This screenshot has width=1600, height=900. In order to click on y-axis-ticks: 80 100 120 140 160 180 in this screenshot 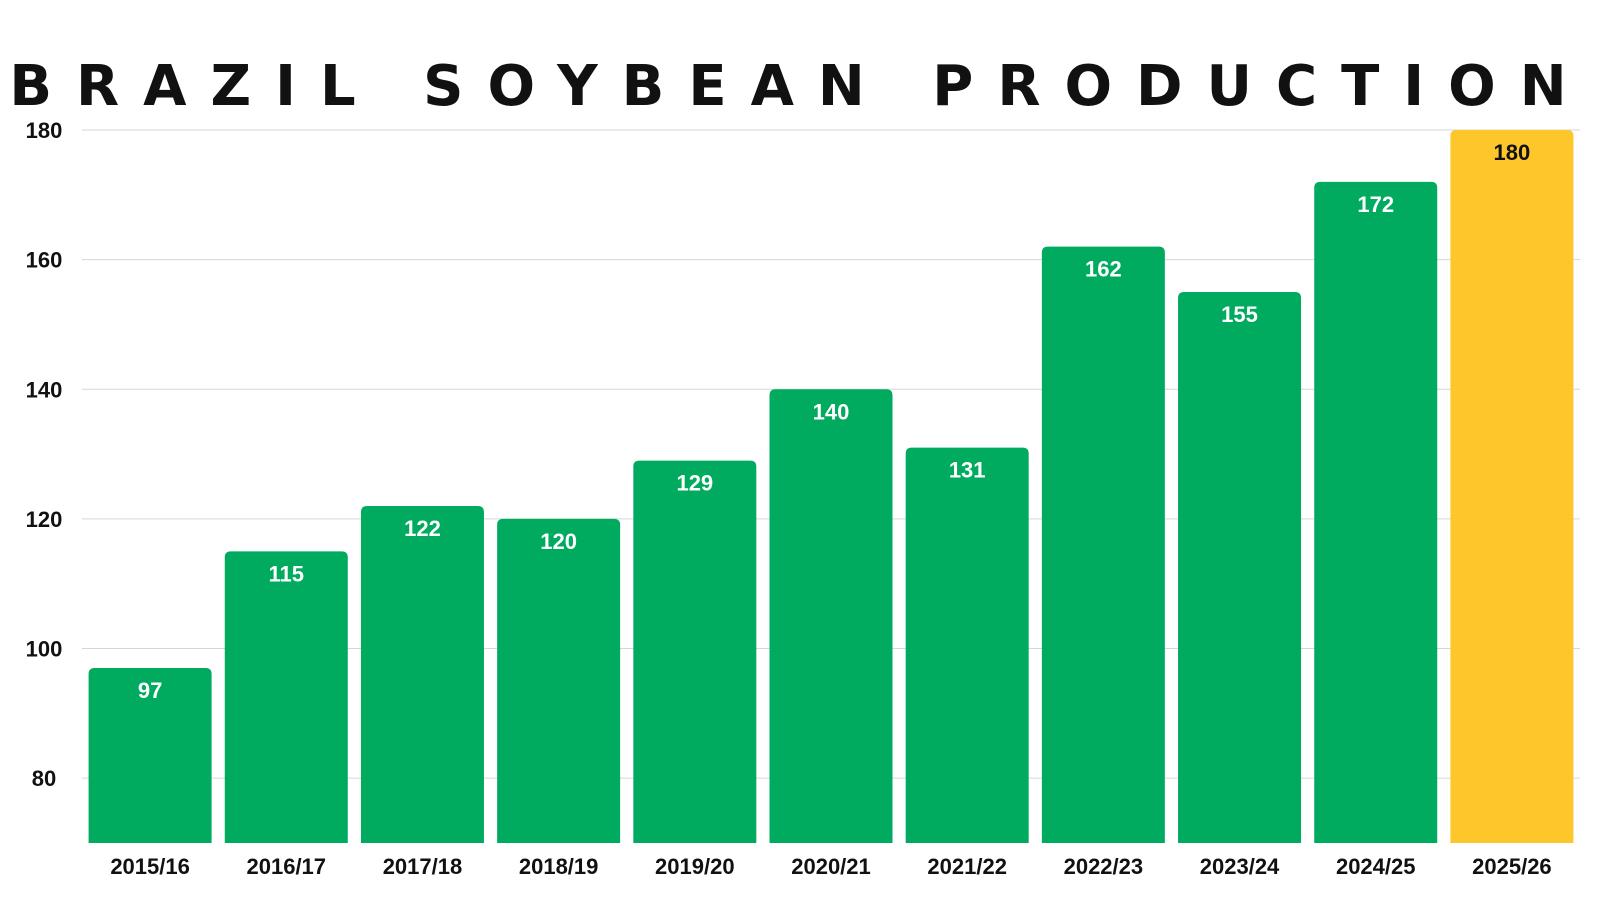, I will do `click(44, 454)`.